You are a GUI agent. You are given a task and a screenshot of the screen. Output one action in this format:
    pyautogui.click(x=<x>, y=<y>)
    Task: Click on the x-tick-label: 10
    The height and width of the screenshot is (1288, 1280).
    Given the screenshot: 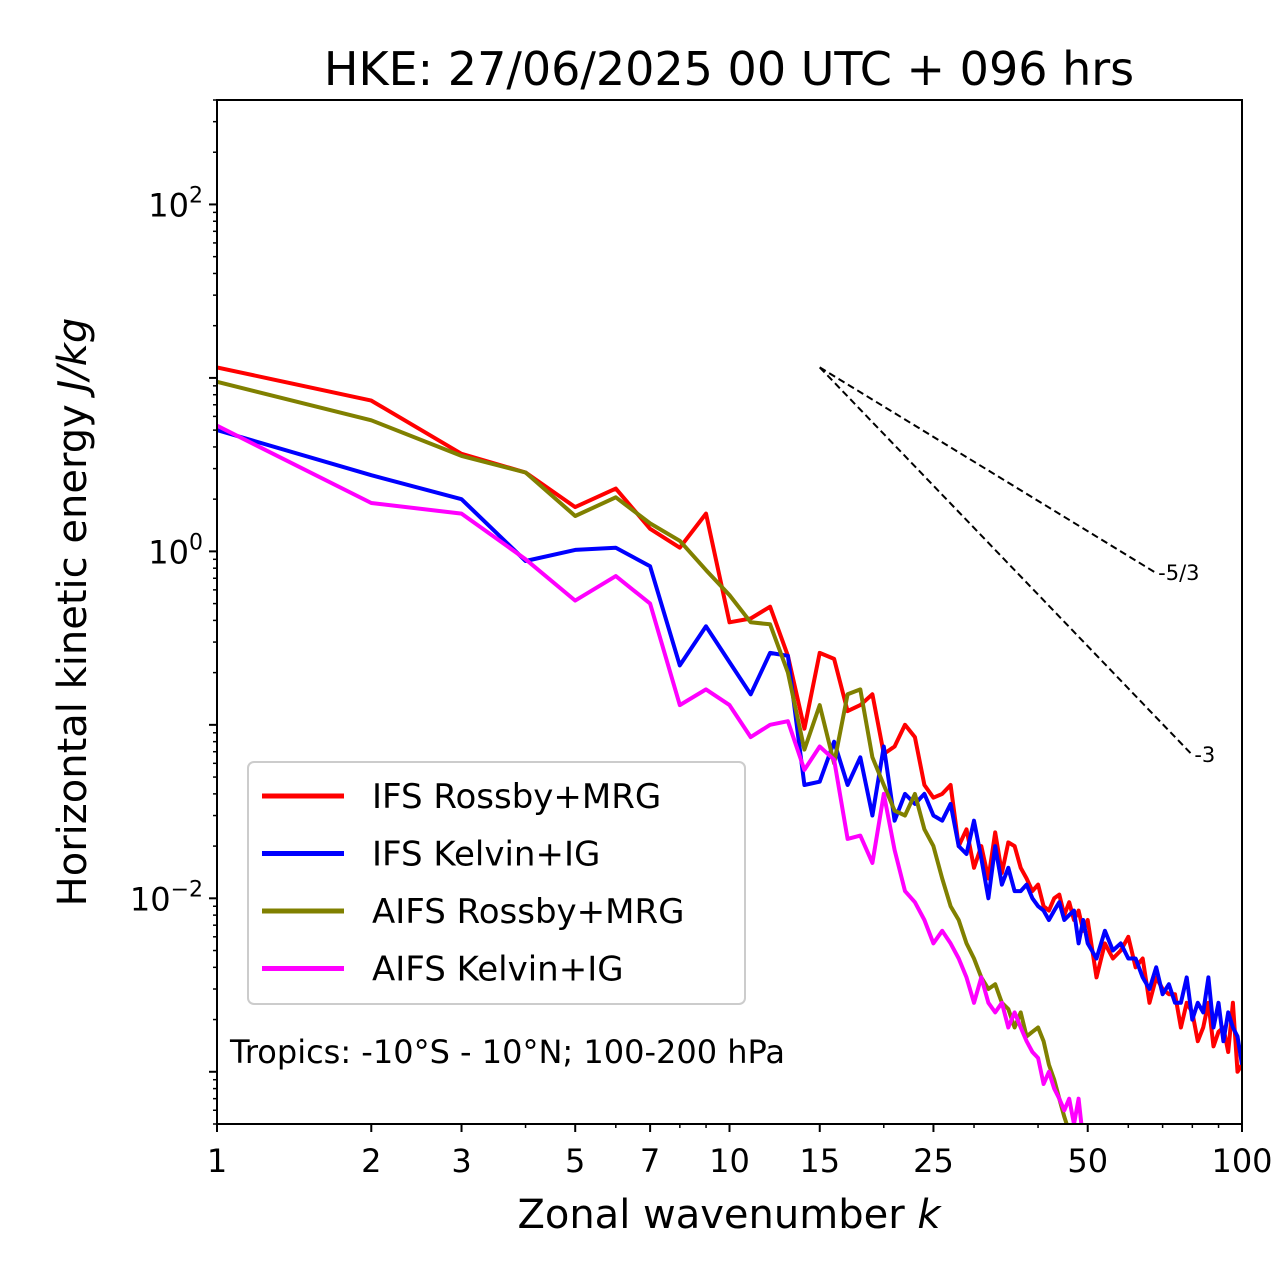 What is the action you would take?
    pyautogui.click(x=729, y=1161)
    